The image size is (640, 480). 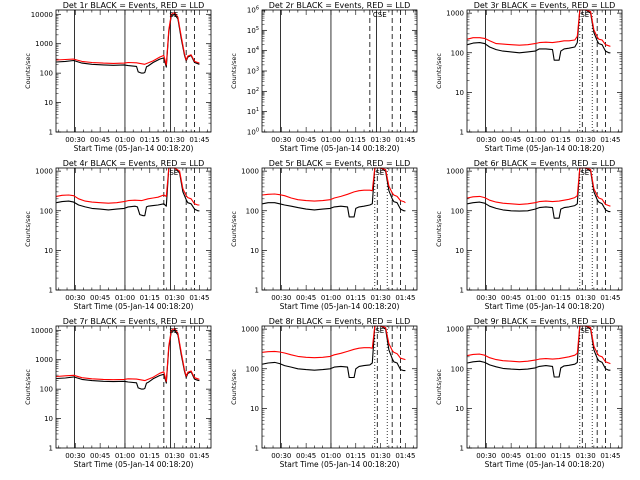 I want to click on panel-title: Det 9r BLACK = Events, RED = LLD, so click(x=545, y=321).